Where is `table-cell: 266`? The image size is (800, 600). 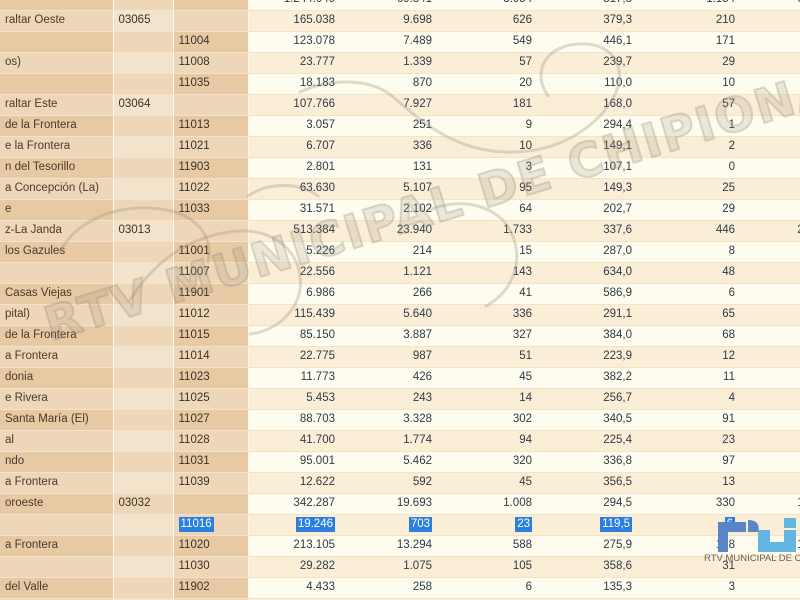 table-cell: 266 is located at coordinates (388, 294).